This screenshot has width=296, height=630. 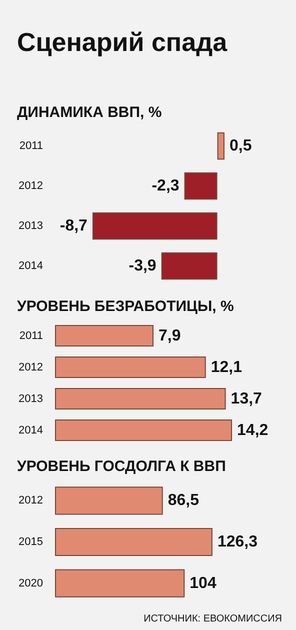 What do you see at coordinates (184, 501) in the screenshot?
I see `data-label: 86,5` at bounding box center [184, 501].